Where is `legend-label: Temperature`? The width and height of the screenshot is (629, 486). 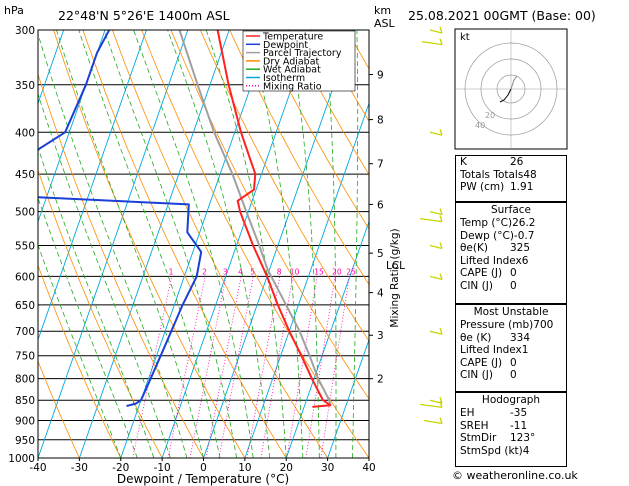
legend-label: Temperature is located at coordinates (292, 37).